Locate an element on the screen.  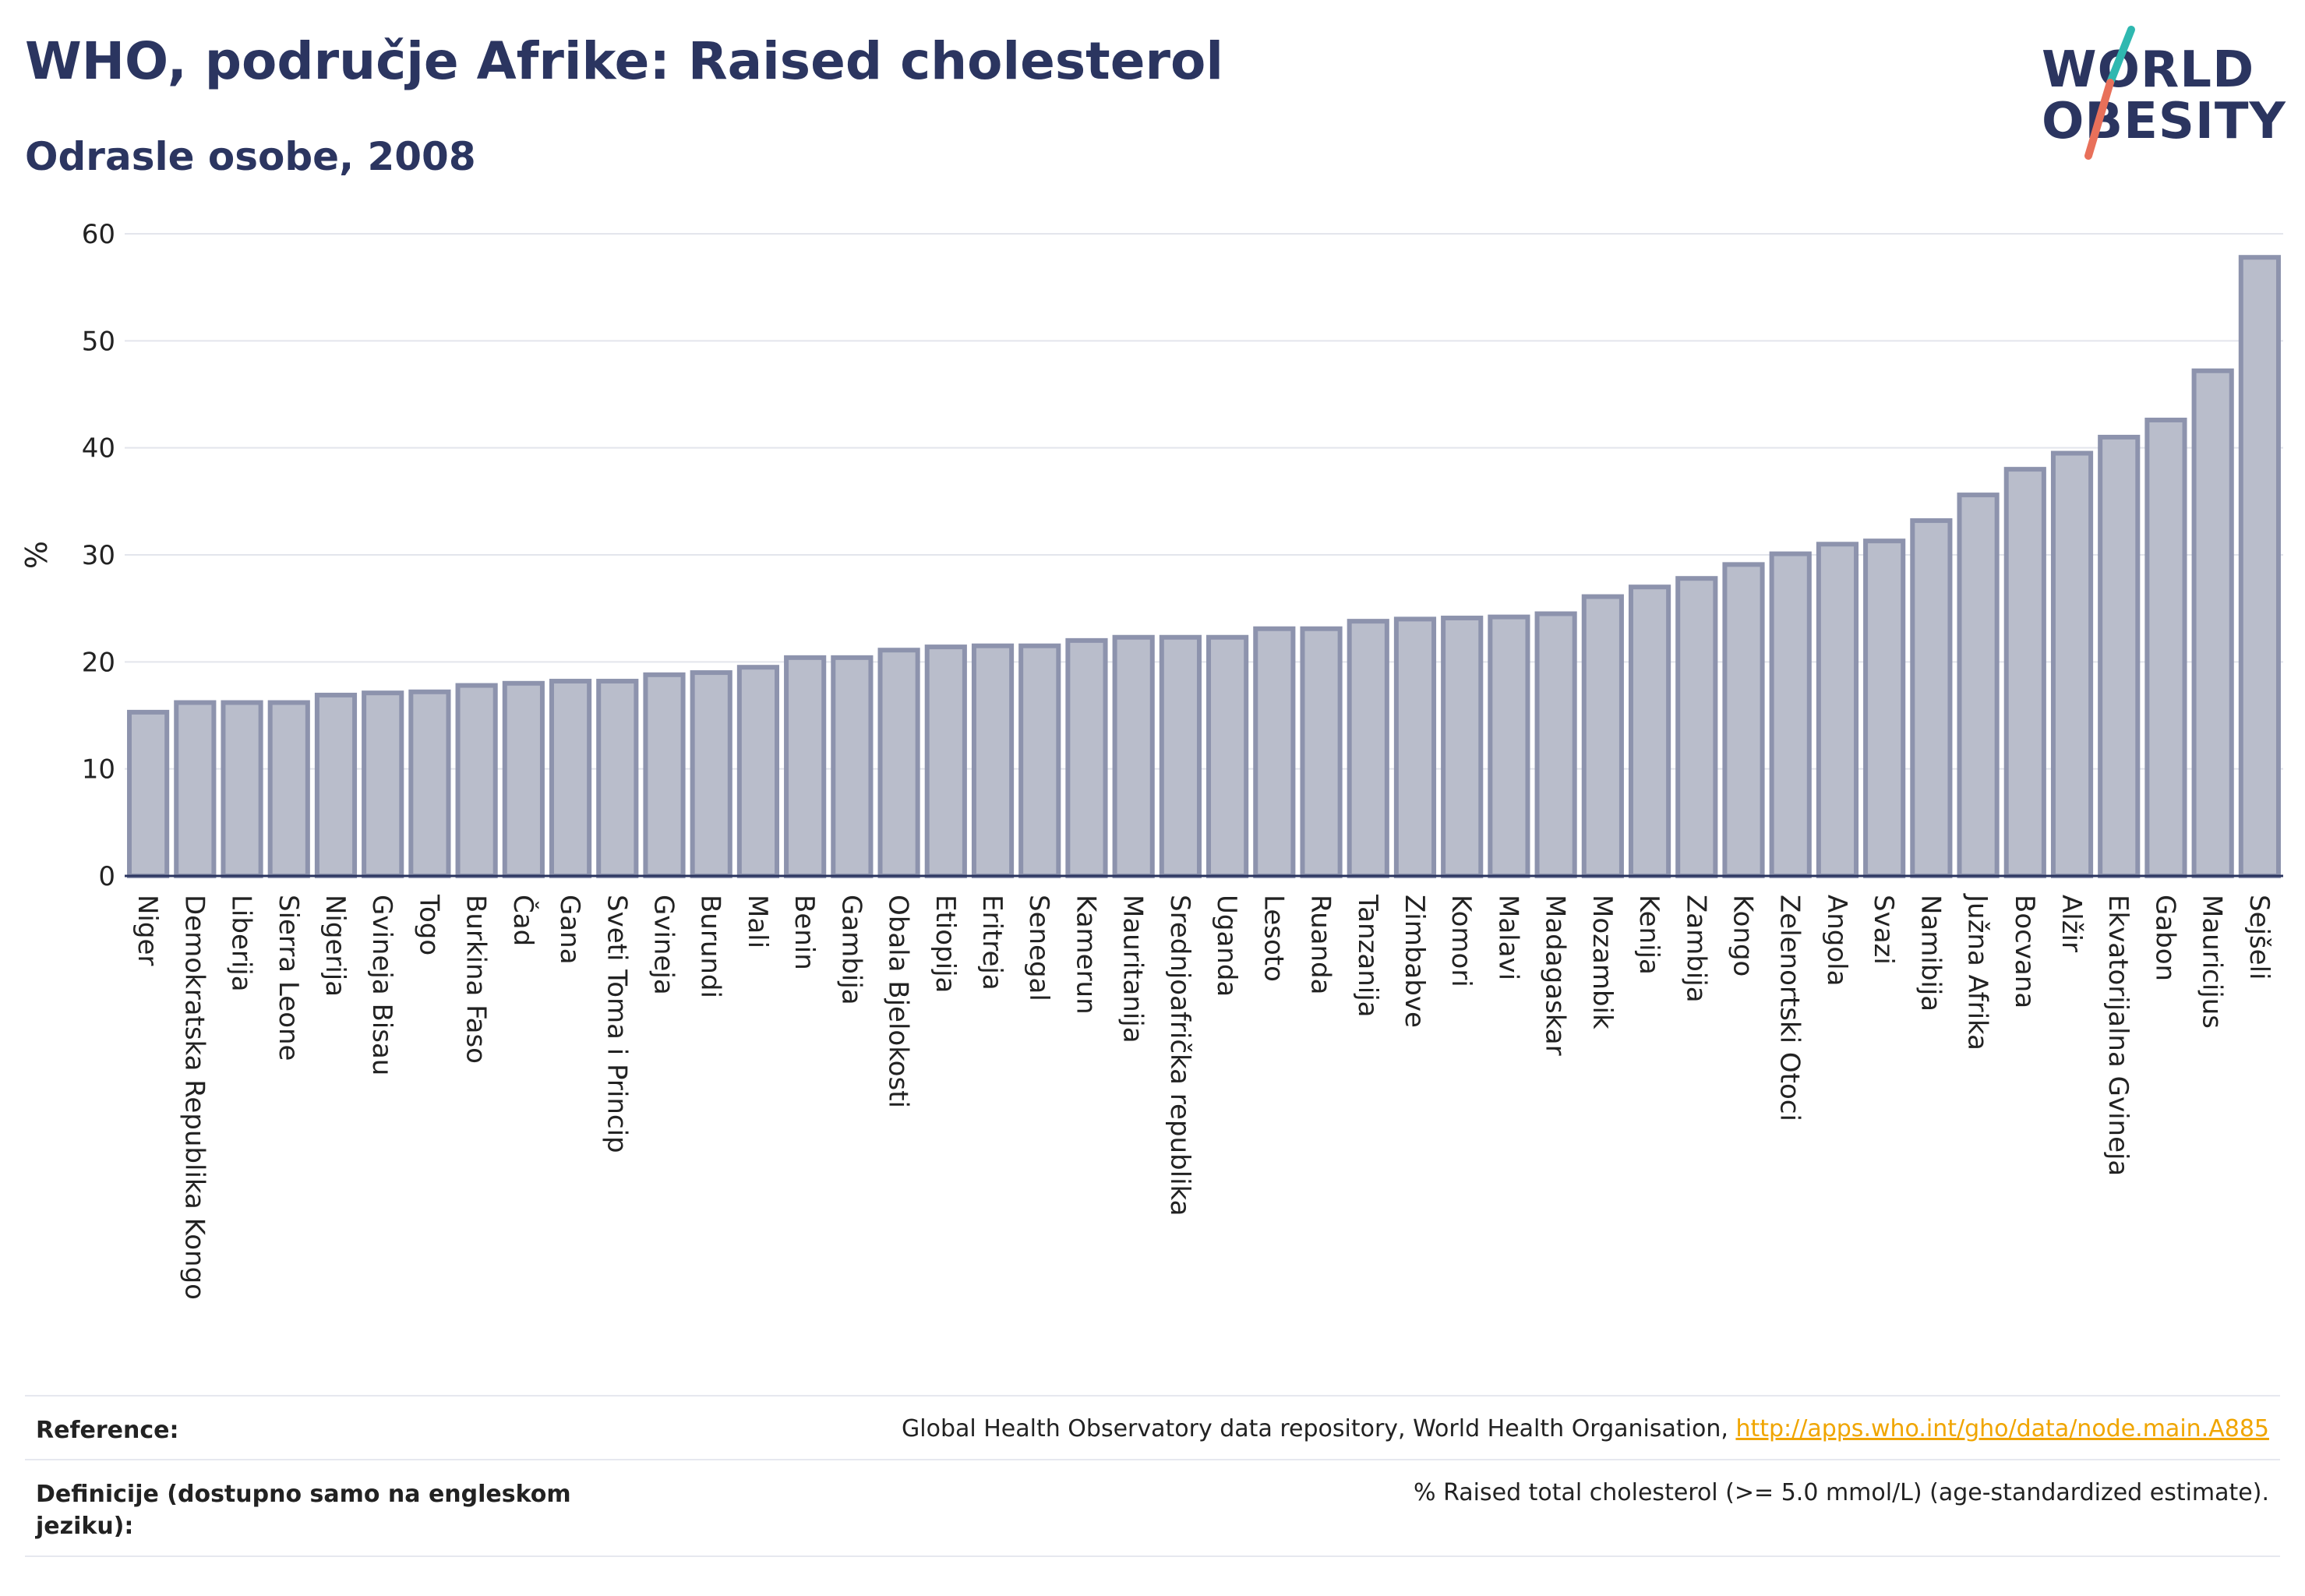
x-tick-label: Zimbabve is located at coordinates (1414, 961).